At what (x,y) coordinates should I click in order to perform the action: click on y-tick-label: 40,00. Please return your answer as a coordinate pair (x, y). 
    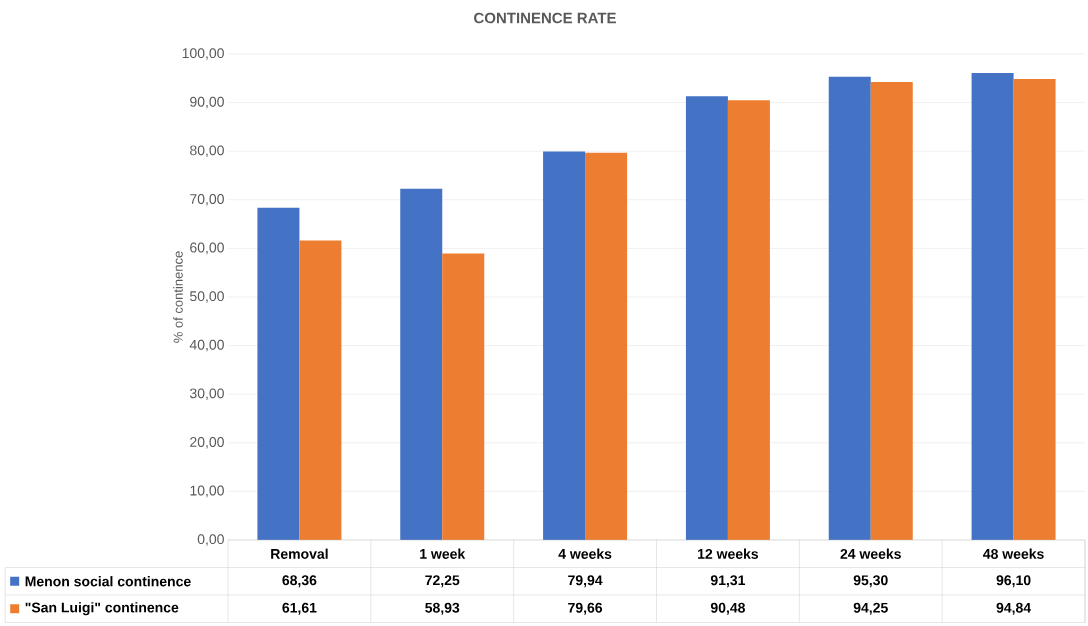
    Looking at the image, I should click on (206, 345).